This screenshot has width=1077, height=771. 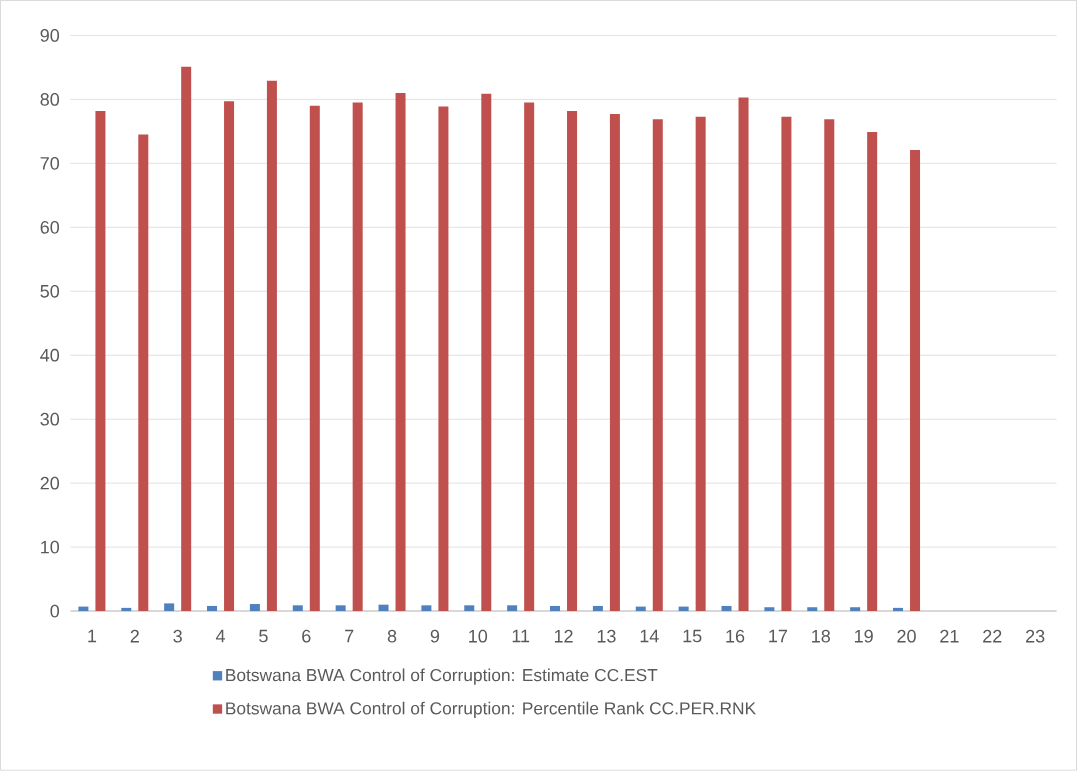 I want to click on y-tick-label: 60, so click(x=50, y=227).